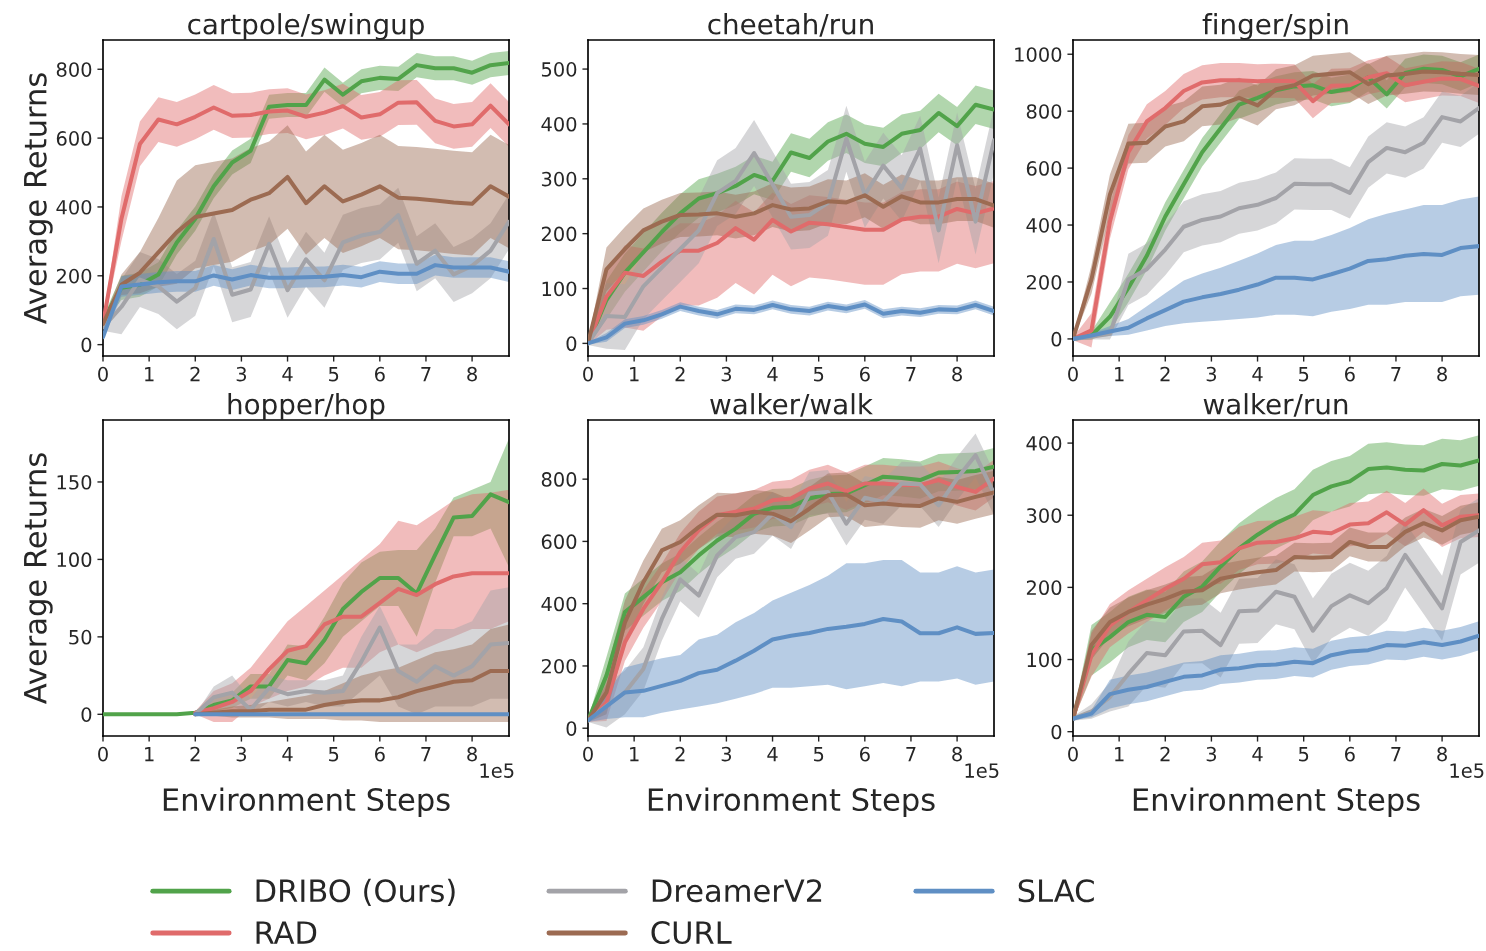  What do you see at coordinates (791, 405) in the screenshot?
I see `chart-title: walker/walk` at bounding box center [791, 405].